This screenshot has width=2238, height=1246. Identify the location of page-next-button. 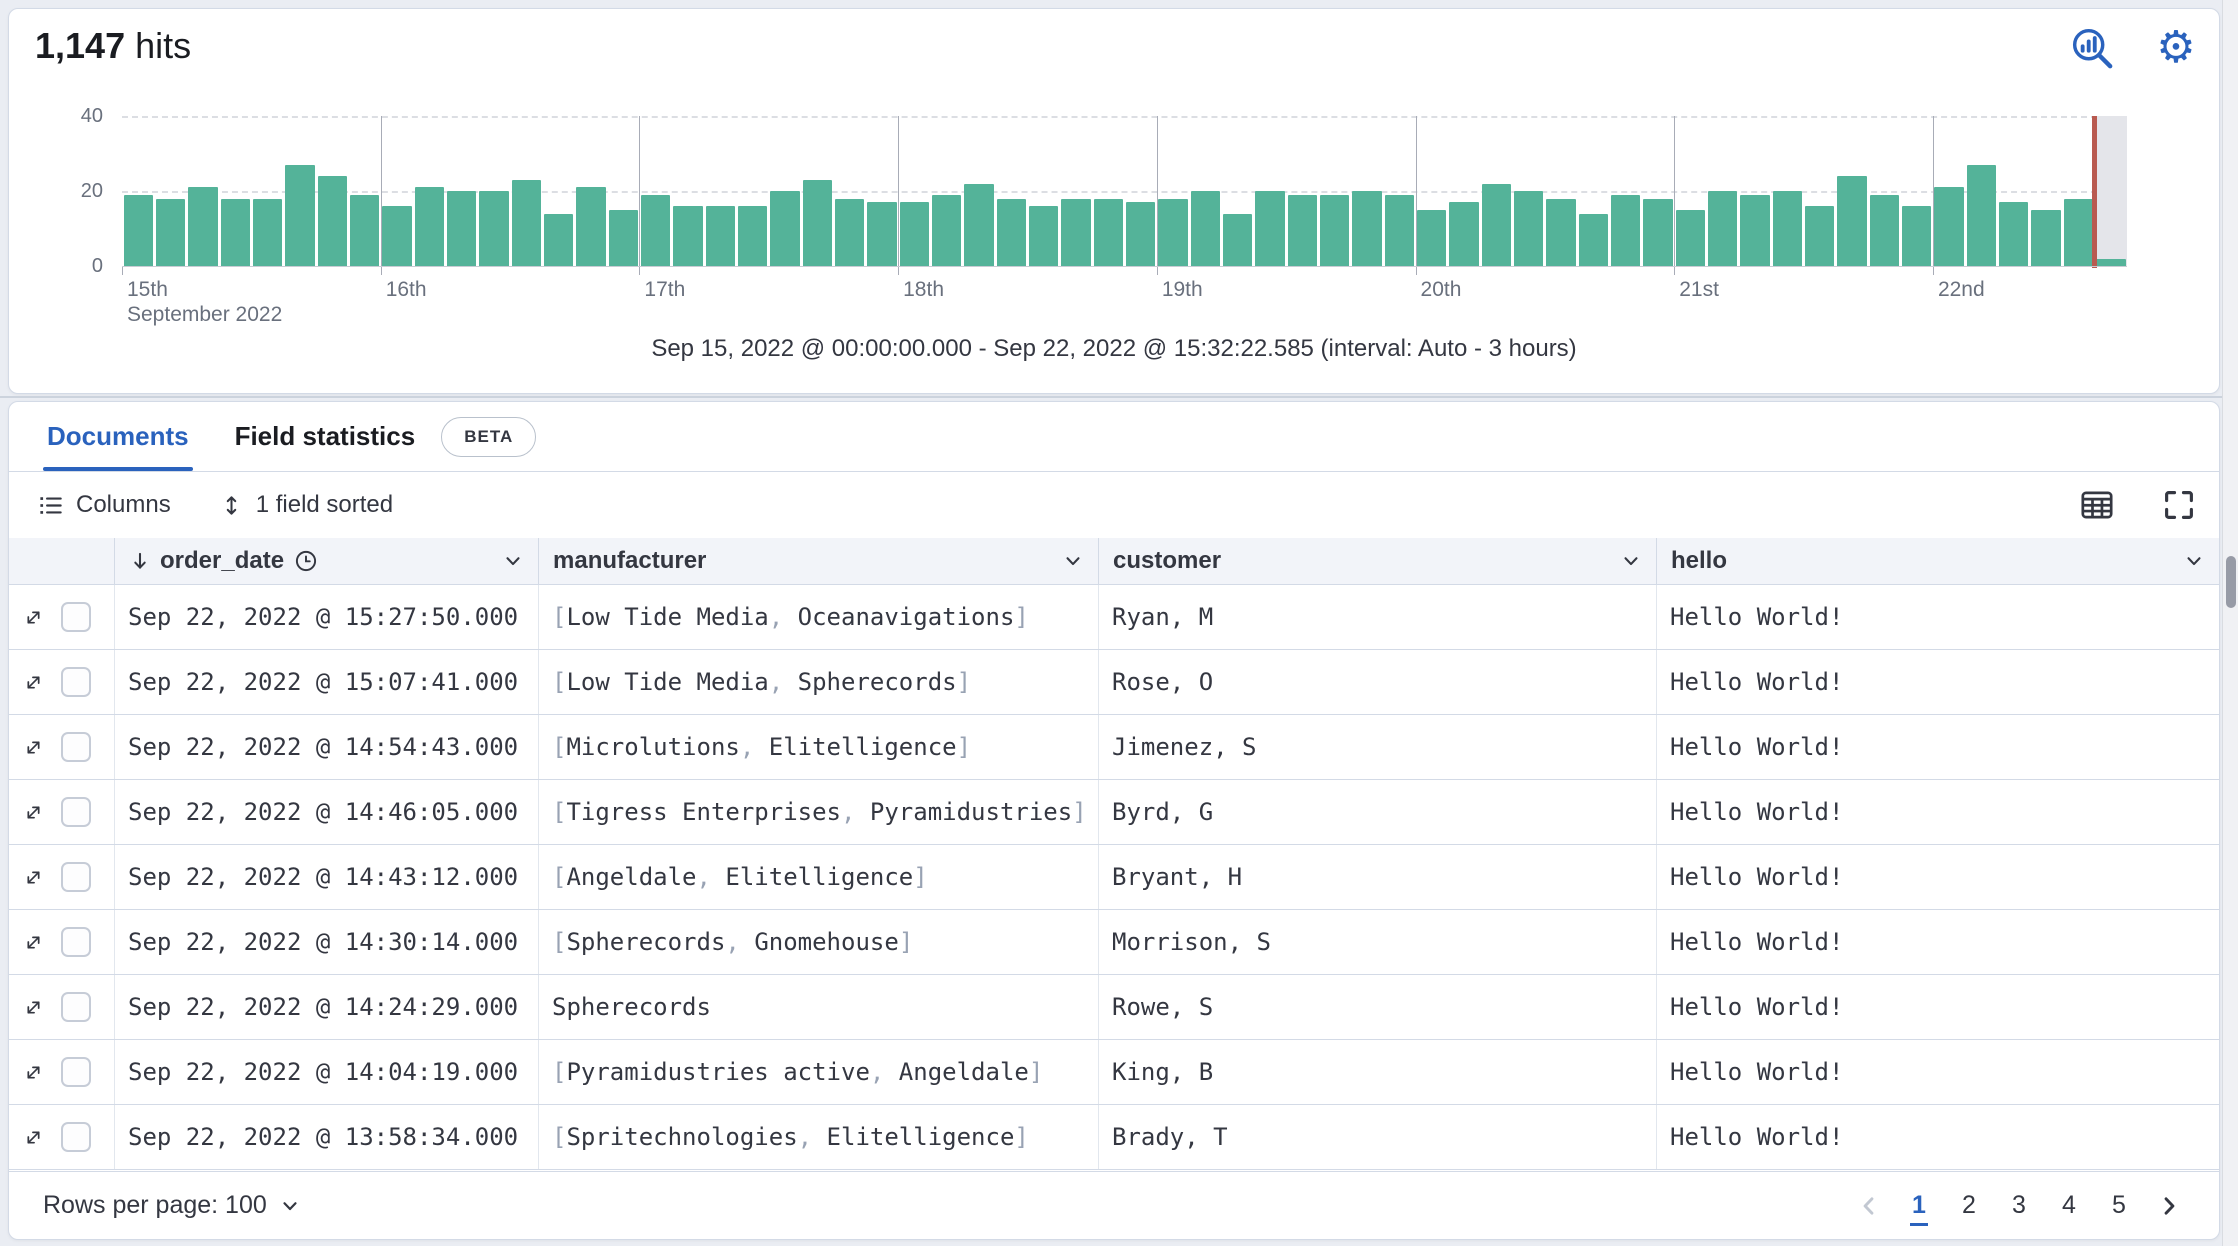
(2169, 1206).